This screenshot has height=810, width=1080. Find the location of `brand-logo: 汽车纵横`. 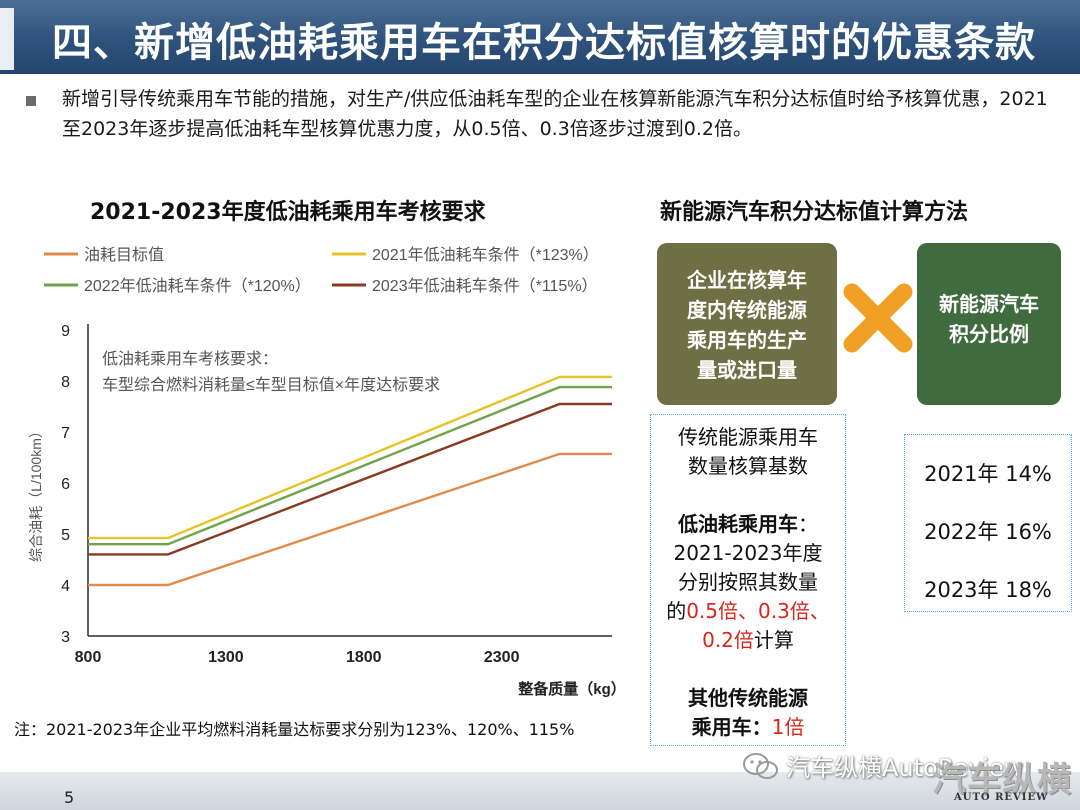

brand-logo: 汽车纵横 is located at coordinates (1002, 780).